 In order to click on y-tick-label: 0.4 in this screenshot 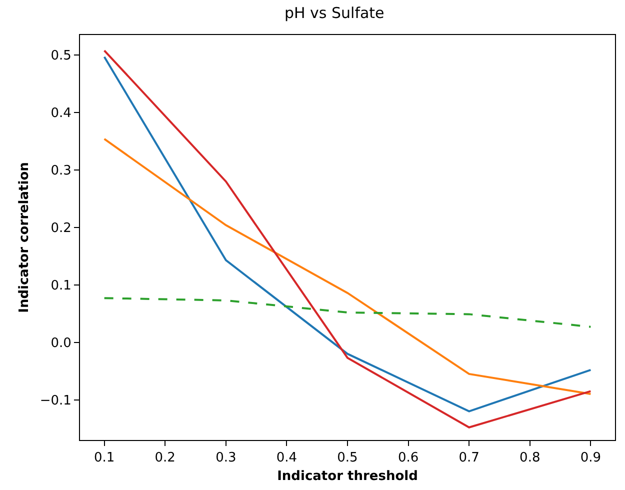, I will do `click(61, 114)`.